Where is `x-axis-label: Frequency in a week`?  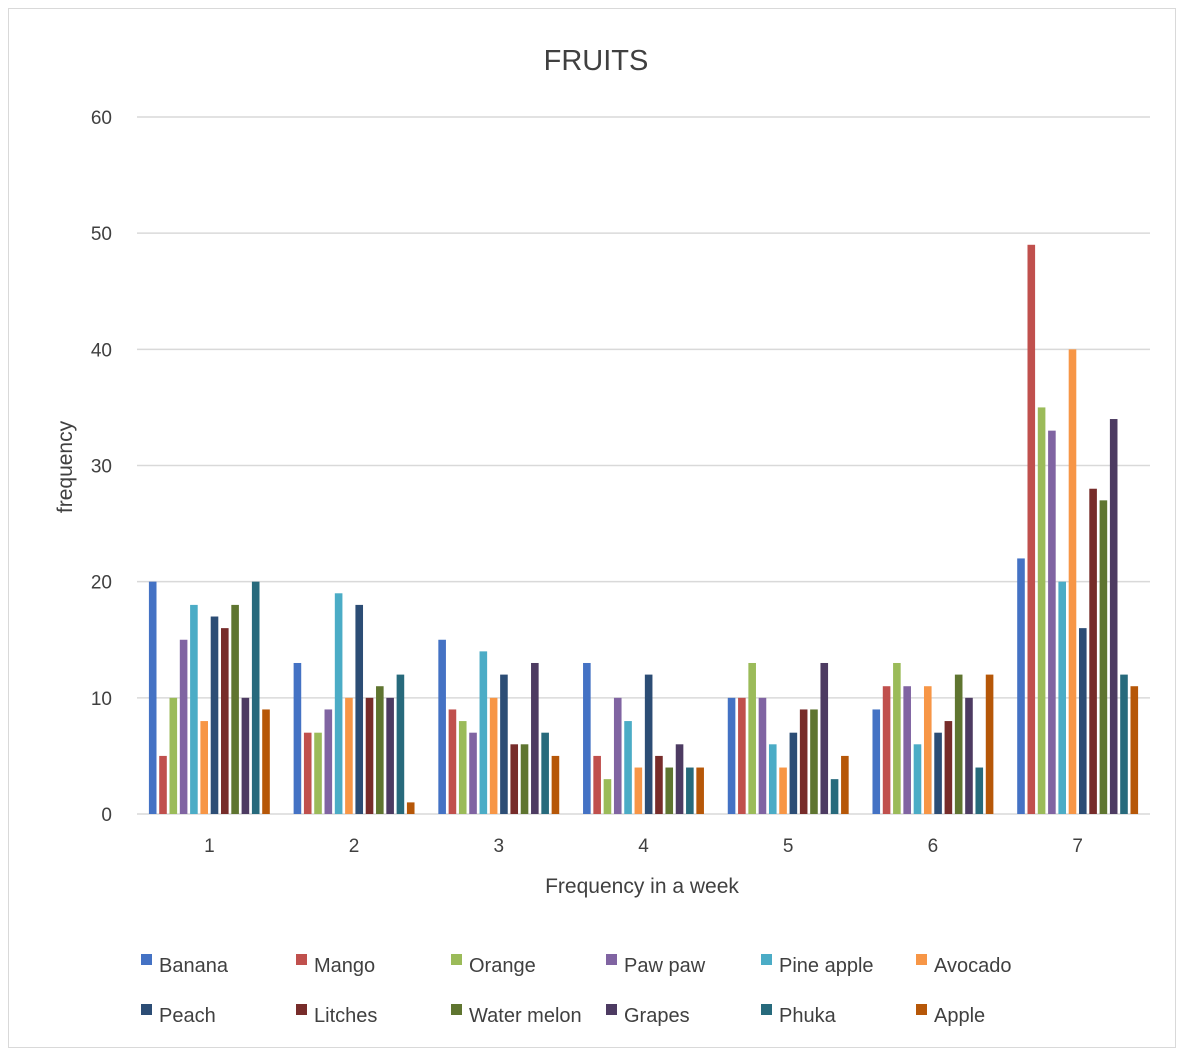 x-axis-label: Frequency in a week is located at coordinates (642, 886).